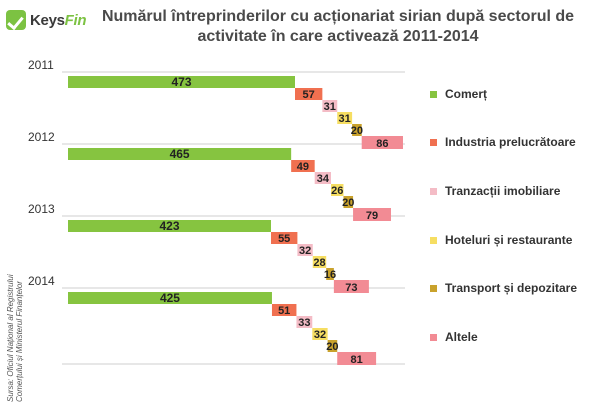  I want to click on year-label: 2012, so click(41, 137).